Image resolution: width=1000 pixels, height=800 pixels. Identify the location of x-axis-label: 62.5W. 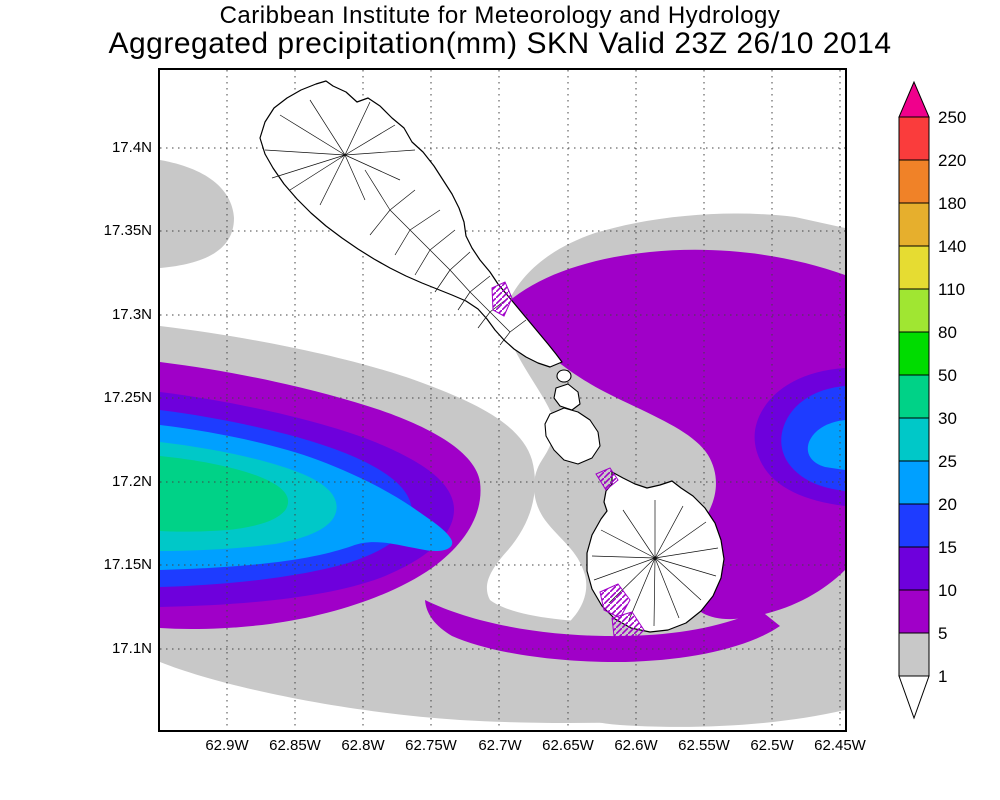
(772, 745).